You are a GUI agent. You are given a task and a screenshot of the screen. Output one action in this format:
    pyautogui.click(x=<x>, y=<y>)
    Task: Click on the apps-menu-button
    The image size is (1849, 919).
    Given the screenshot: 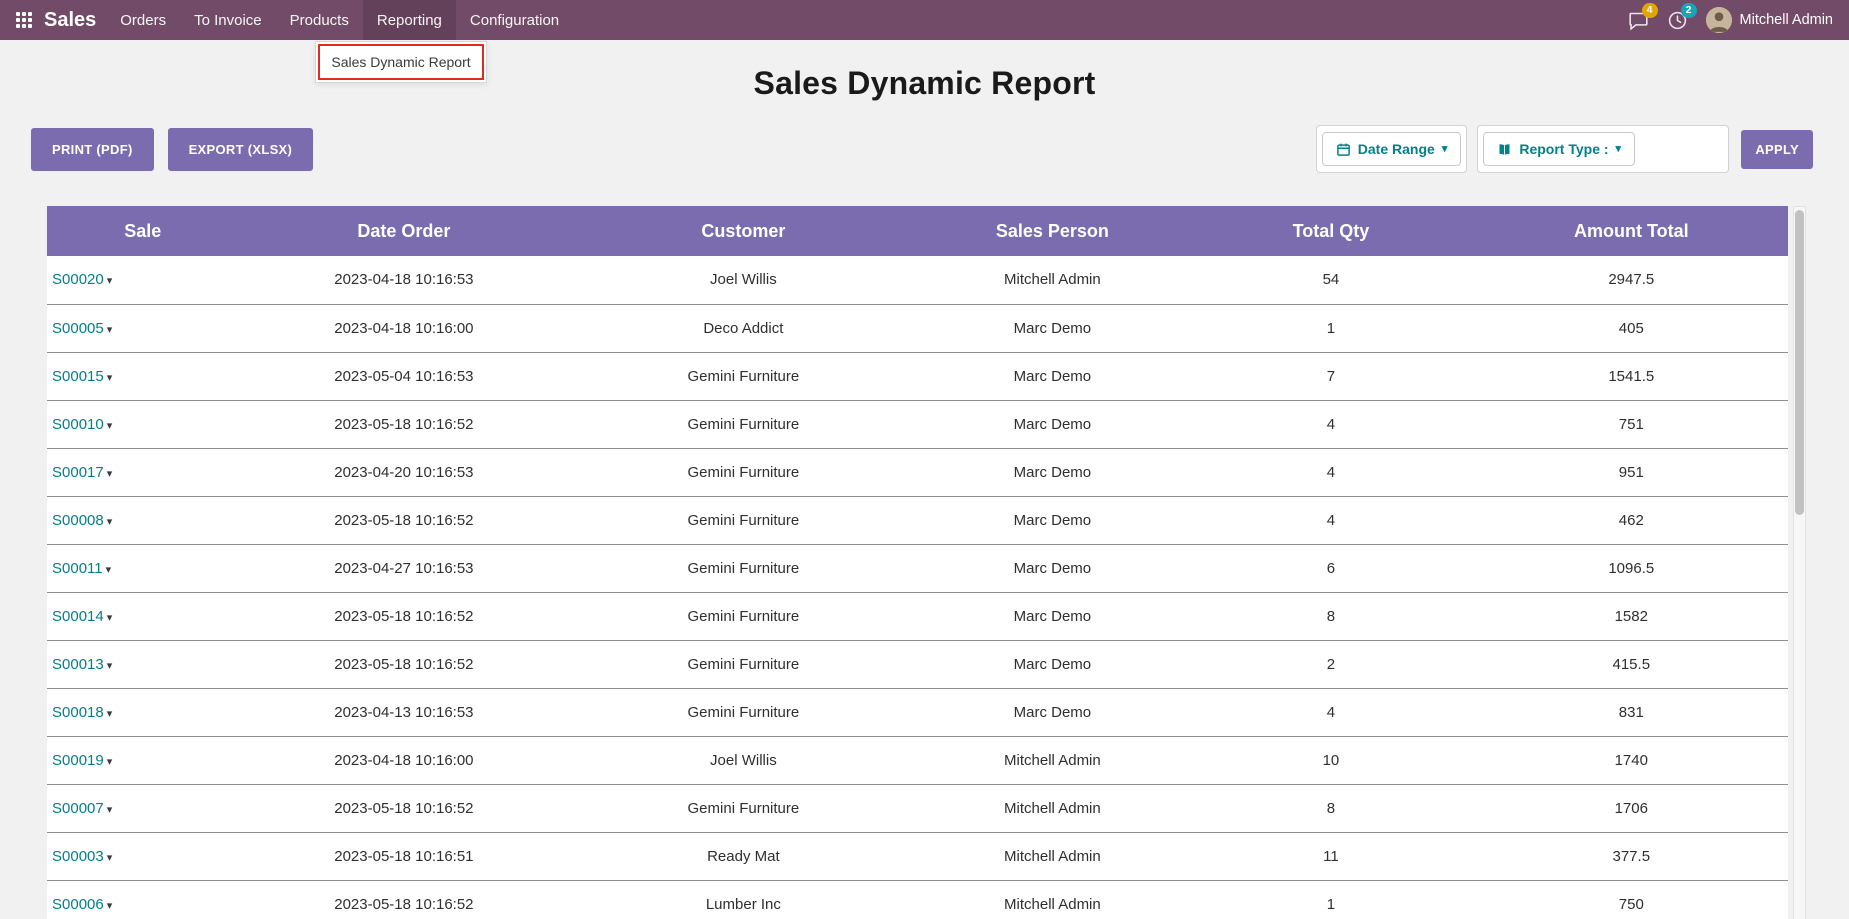 What is the action you would take?
    pyautogui.click(x=24, y=20)
    